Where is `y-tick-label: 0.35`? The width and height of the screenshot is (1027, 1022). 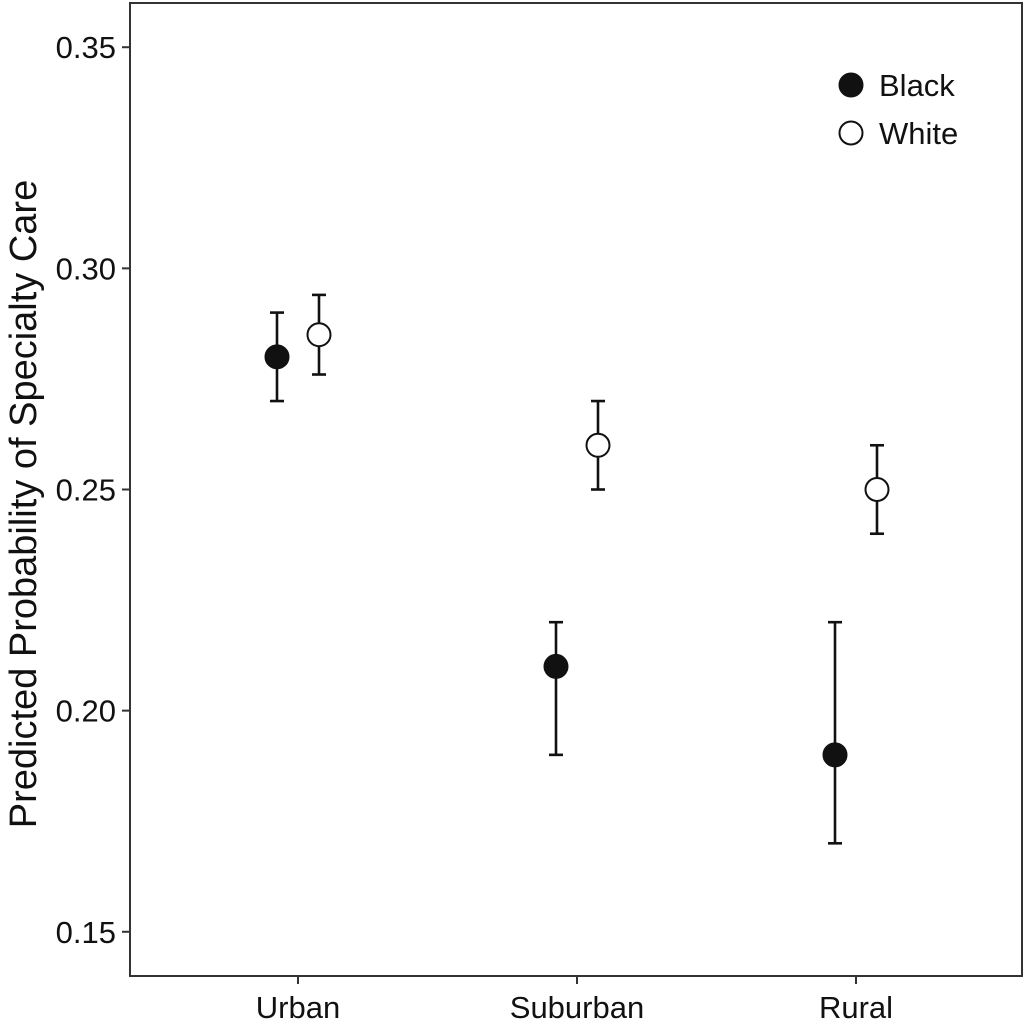
y-tick-label: 0.35 is located at coordinates (86, 47).